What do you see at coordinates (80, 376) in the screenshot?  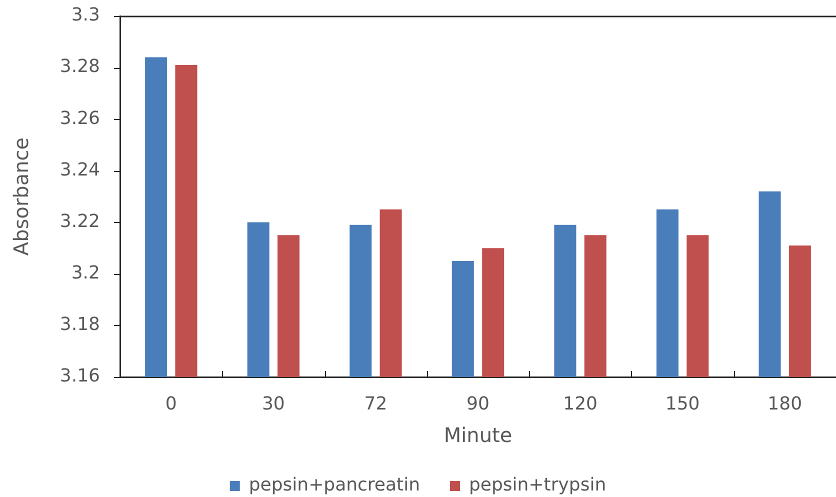 I see `y-tick-label: 3.16` at bounding box center [80, 376].